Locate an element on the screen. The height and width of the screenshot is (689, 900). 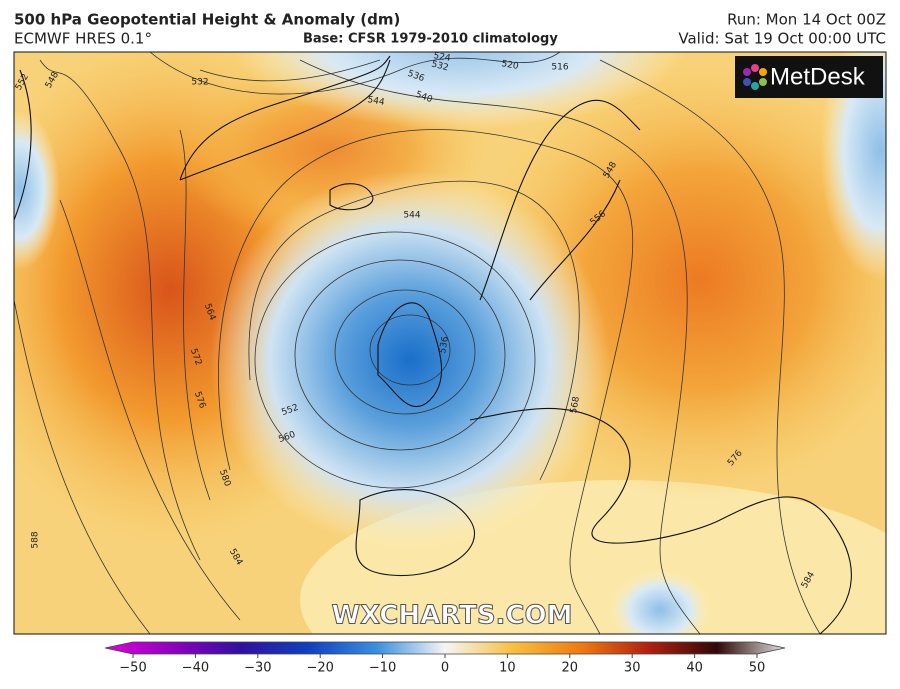
logo: MetDesk is located at coordinates (809, 77).